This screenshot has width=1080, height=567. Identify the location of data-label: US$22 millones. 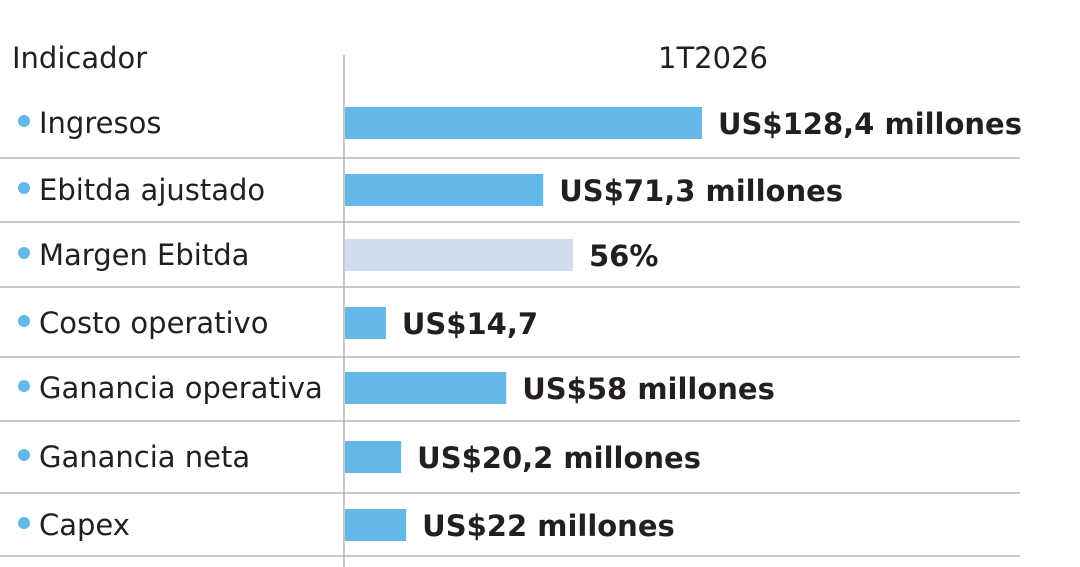
(548, 526).